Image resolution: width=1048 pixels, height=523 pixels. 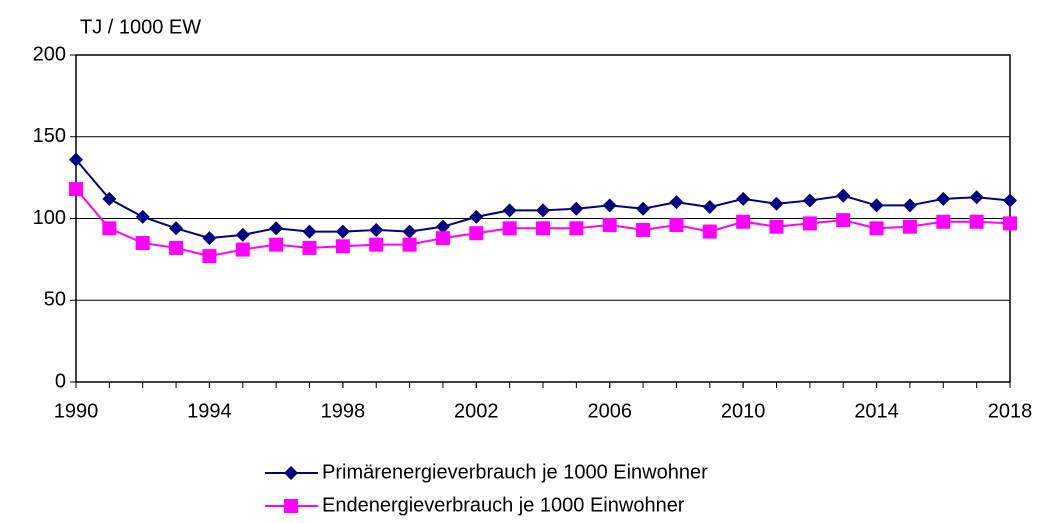 What do you see at coordinates (76, 411) in the screenshot?
I see `x-tick-label: 1990` at bounding box center [76, 411].